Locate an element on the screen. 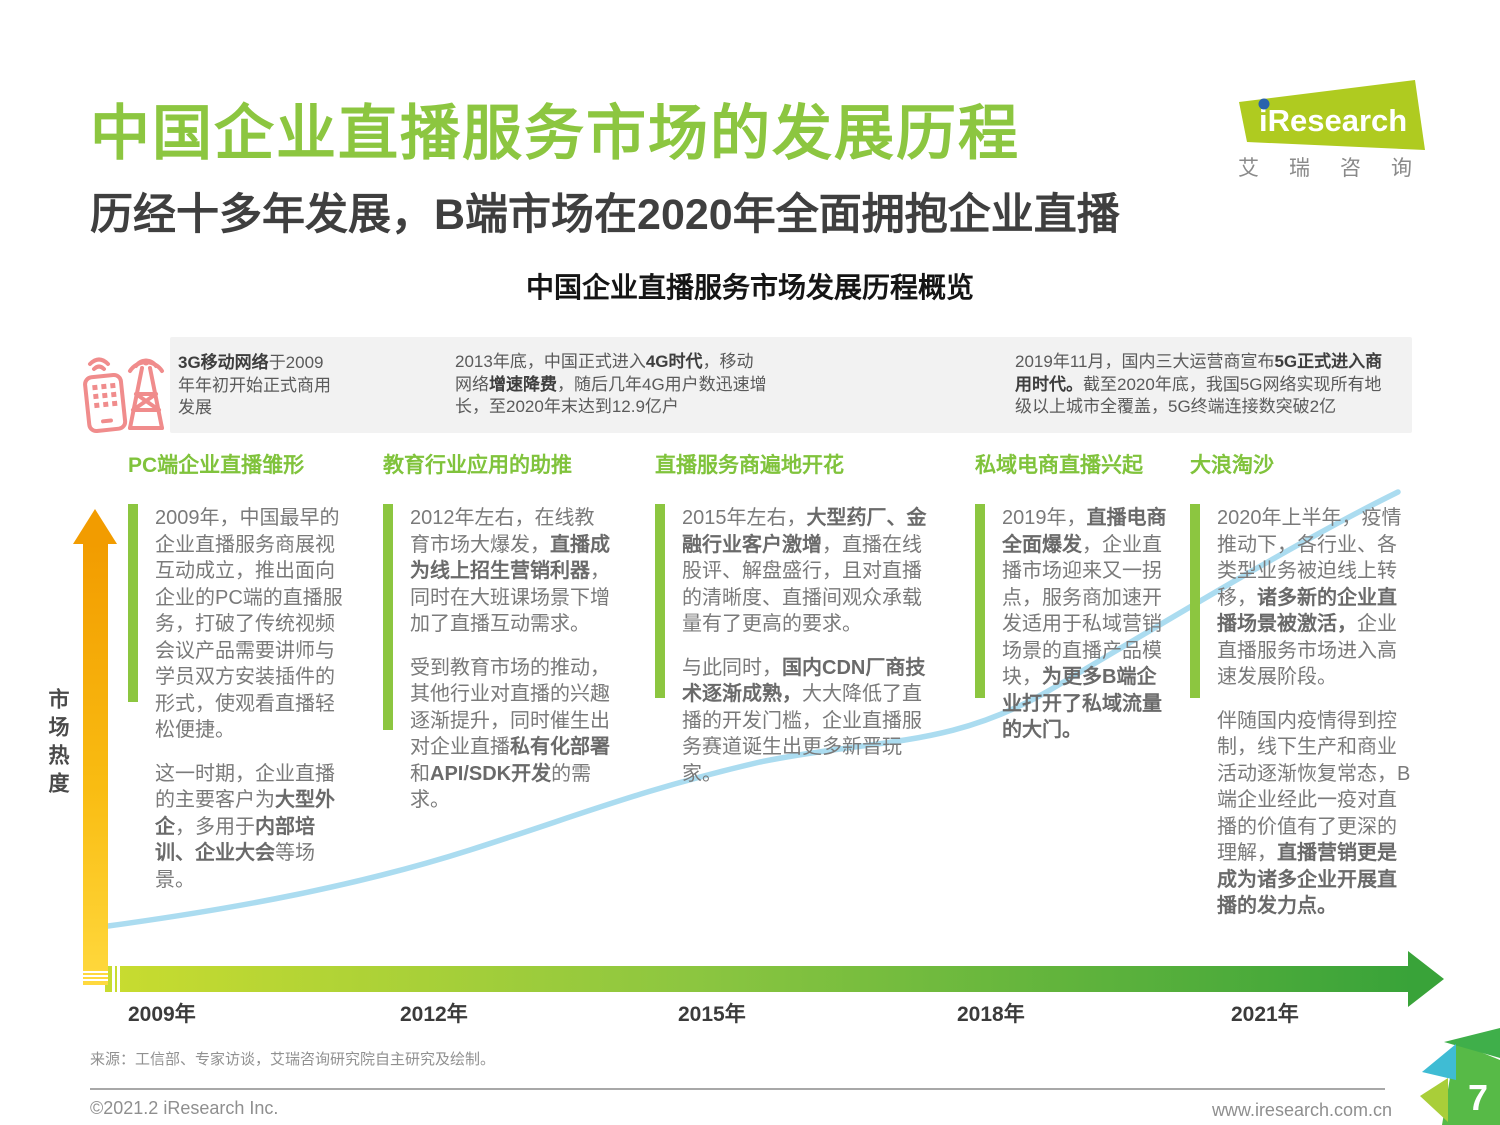  y-axis-break-marks is located at coordinates (95, 975).